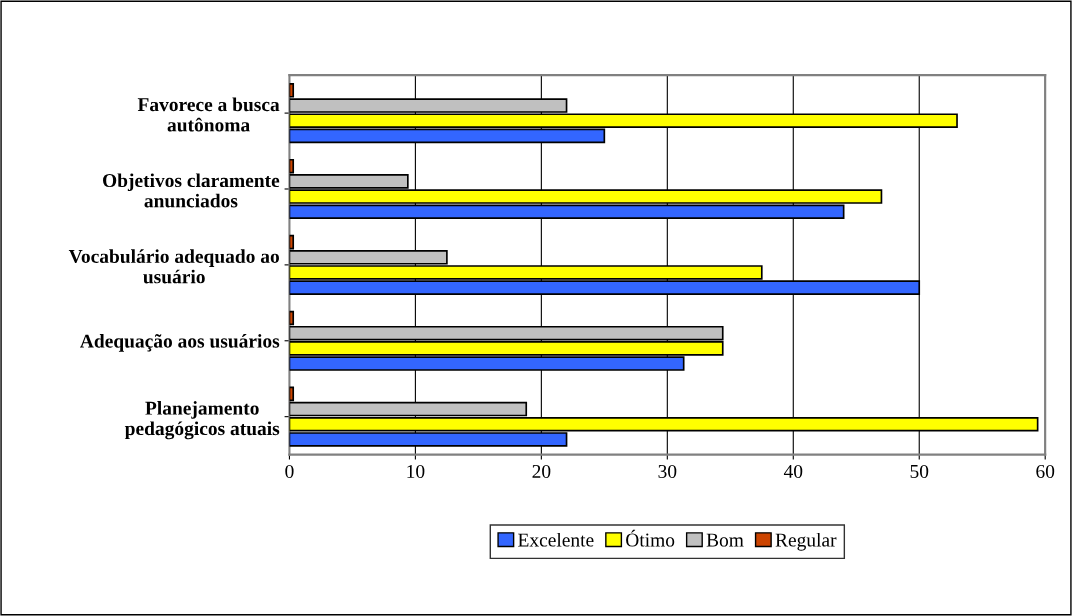 The height and width of the screenshot is (616, 1072). I want to click on x-tick-label: 40, so click(793, 471).